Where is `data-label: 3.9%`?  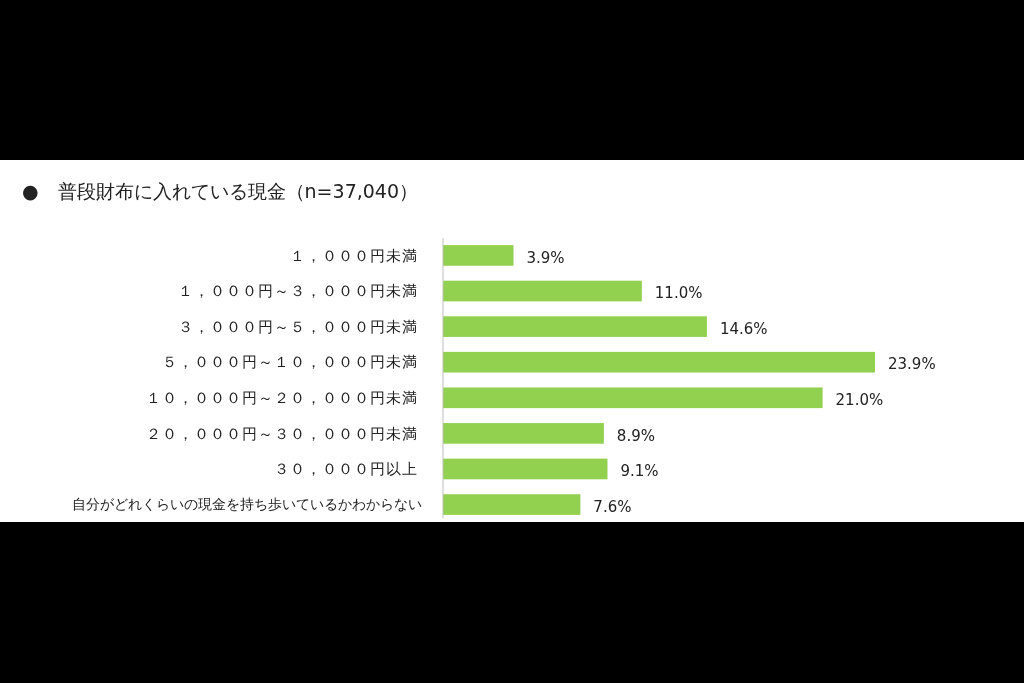
data-label: 3.9% is located at coordinates (545, 257).